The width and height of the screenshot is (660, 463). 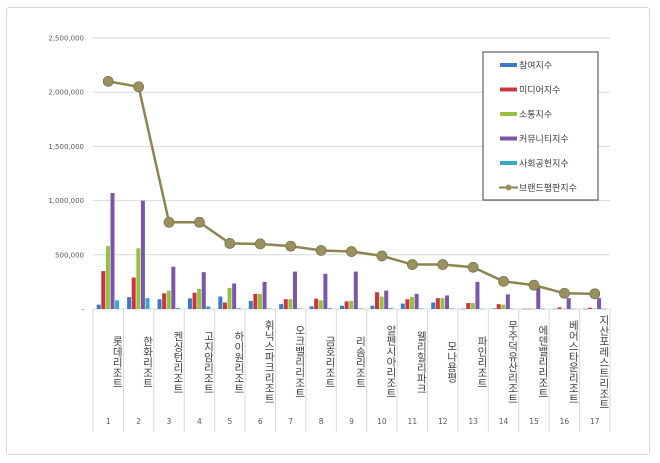 What do you see at coordinates (504, 421) in the screenshot?
I see `category-number: 14` at bounding box center [504, 421].